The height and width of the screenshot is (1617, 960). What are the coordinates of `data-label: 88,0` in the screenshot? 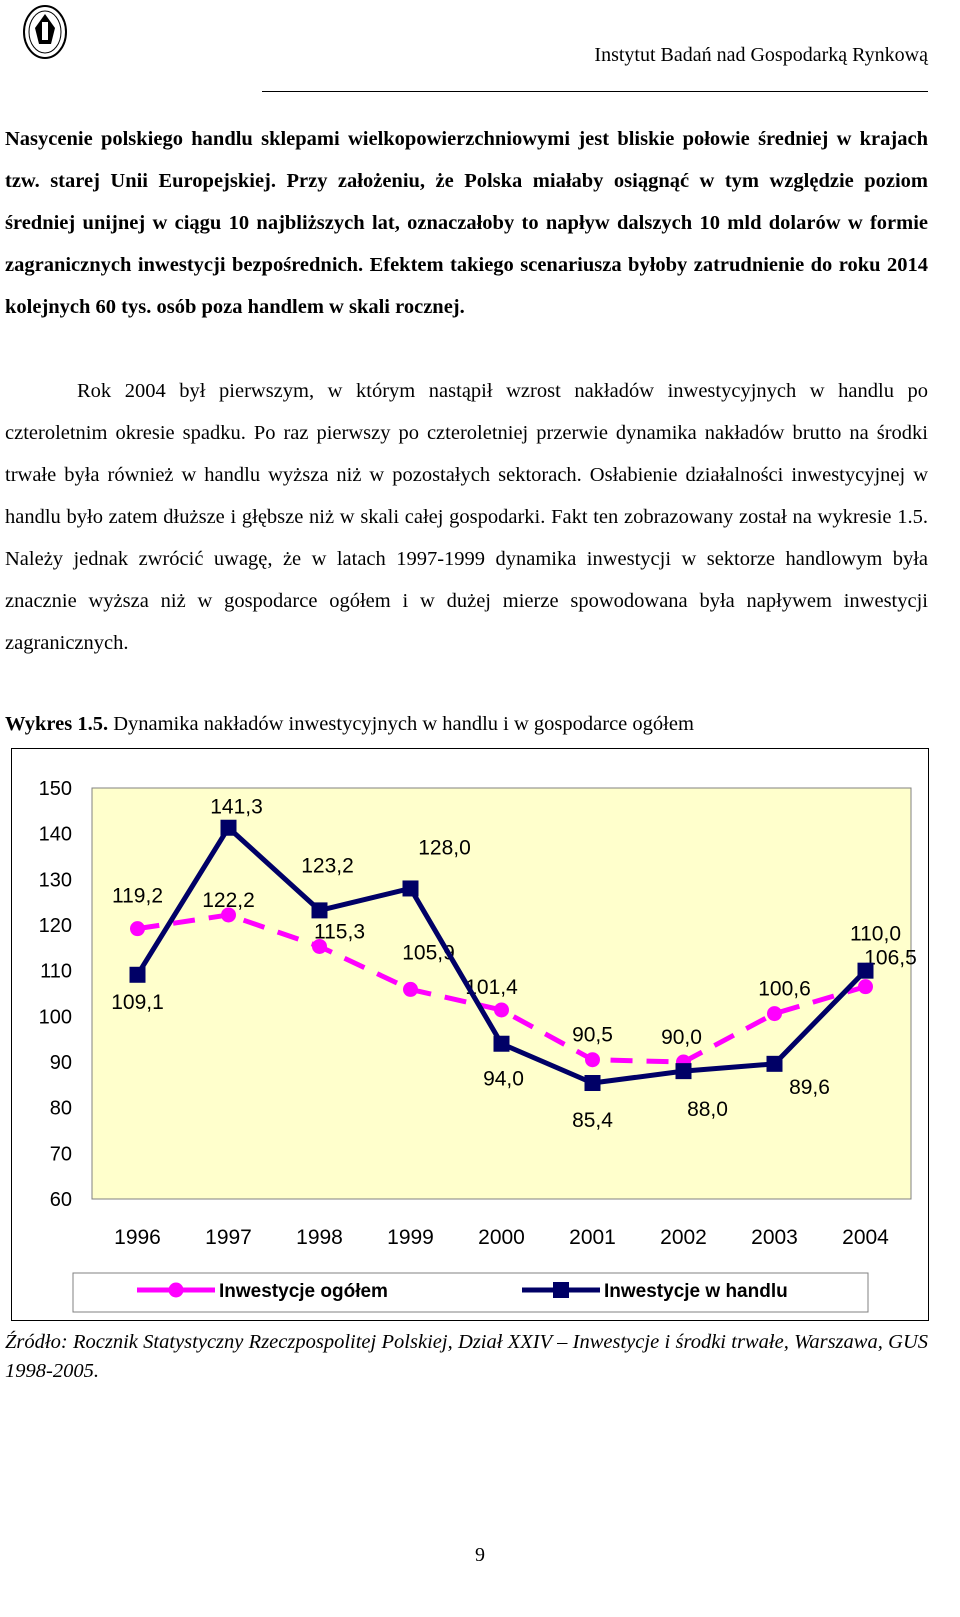 It's located at (707, 1109).